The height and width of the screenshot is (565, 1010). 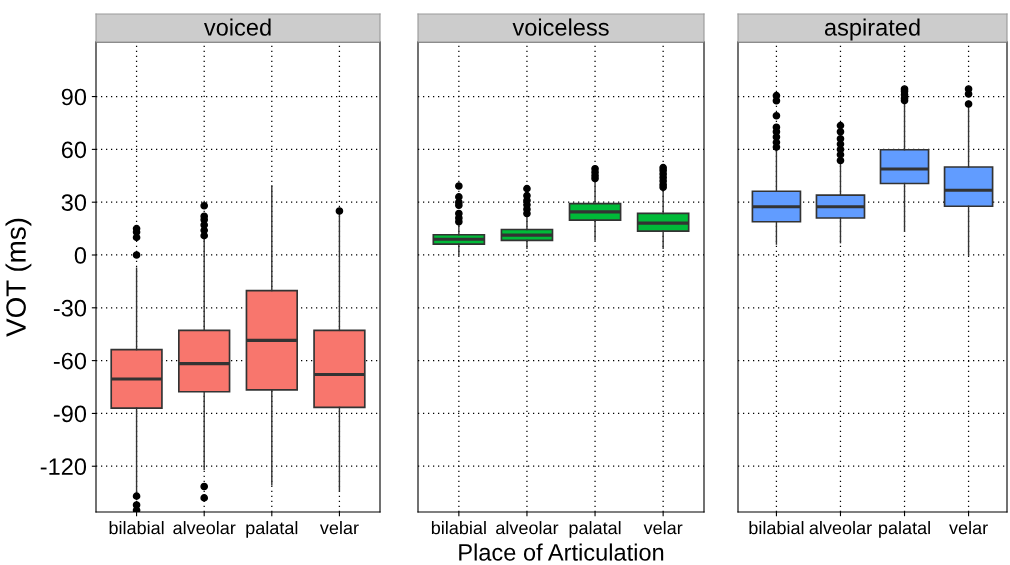 What do you see at coordinates (237, 27) in the screenshot?
I see `chart-title: voiced` at bounding box center [237, 27].